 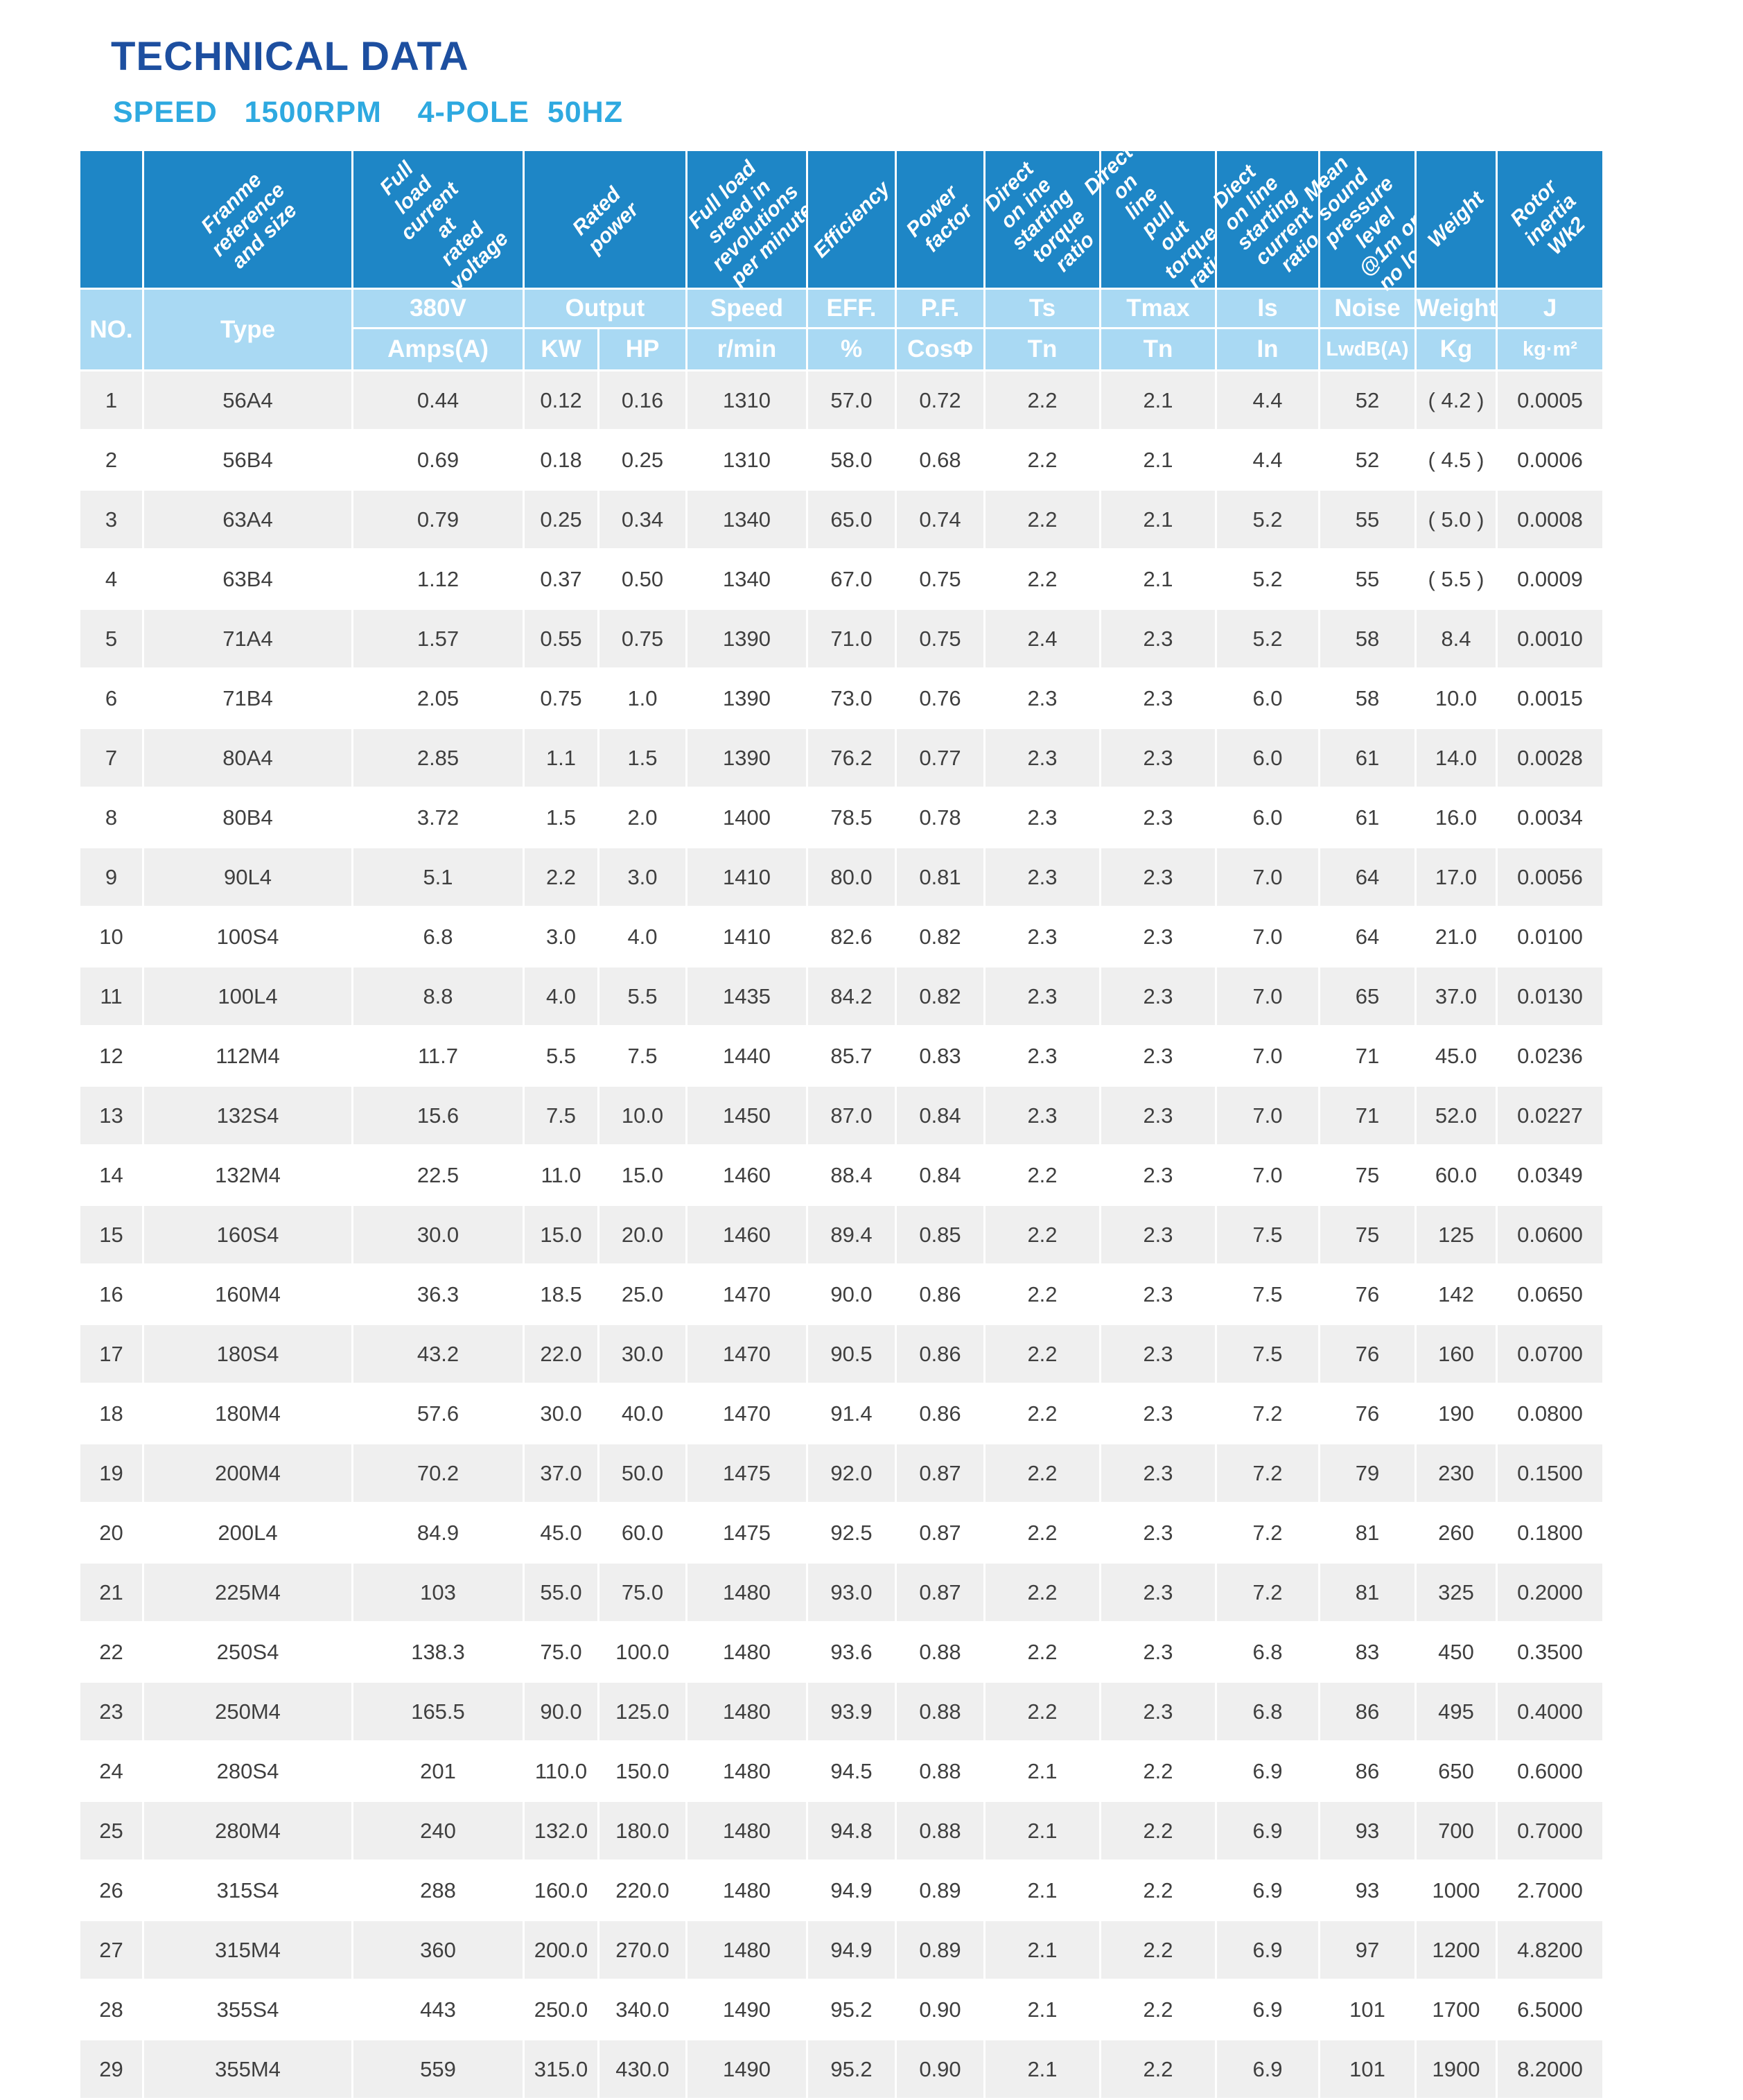 What do you see at coordinates (1456, 639) in the screenshot?
I see `cell-weight: 8.4` at bounding box center [1456, 639].